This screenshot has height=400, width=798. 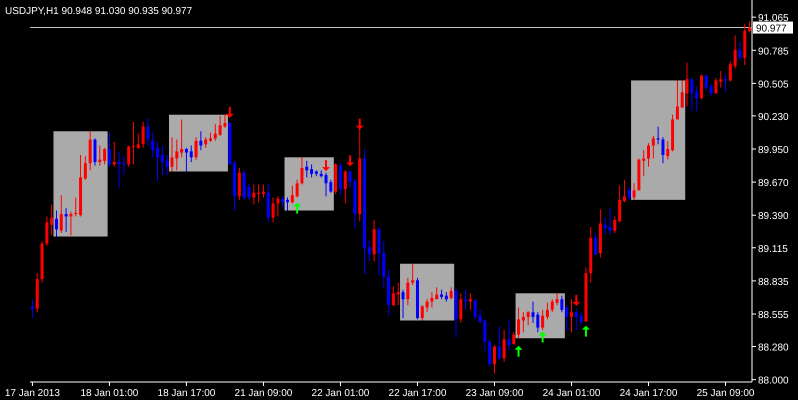 I want to click on x-tick-label: 17 Jan 2013, so click(x=32, y=393).